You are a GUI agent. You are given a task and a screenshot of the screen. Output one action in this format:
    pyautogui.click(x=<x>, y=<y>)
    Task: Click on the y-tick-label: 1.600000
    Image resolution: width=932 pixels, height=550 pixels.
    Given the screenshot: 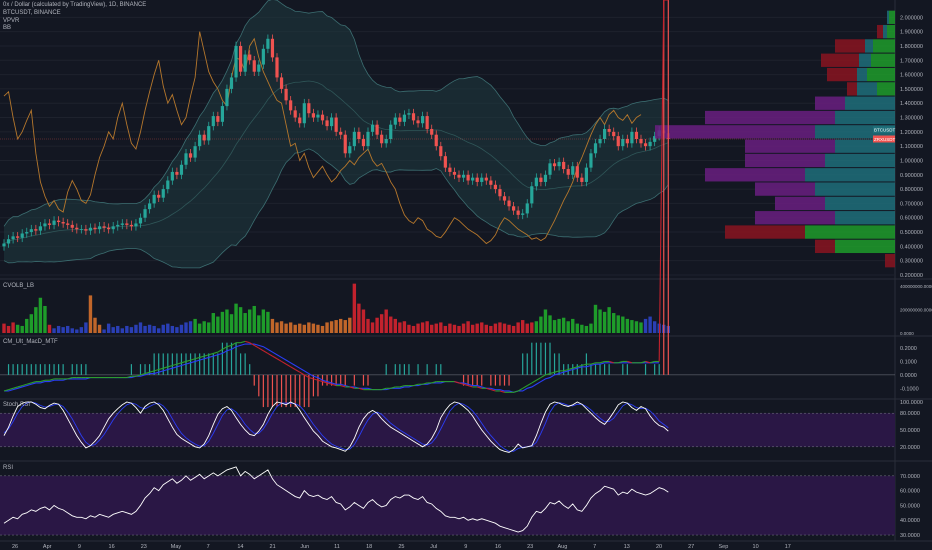 What is the action you would take?
    pyautogui.click(x=911, y=76)
    